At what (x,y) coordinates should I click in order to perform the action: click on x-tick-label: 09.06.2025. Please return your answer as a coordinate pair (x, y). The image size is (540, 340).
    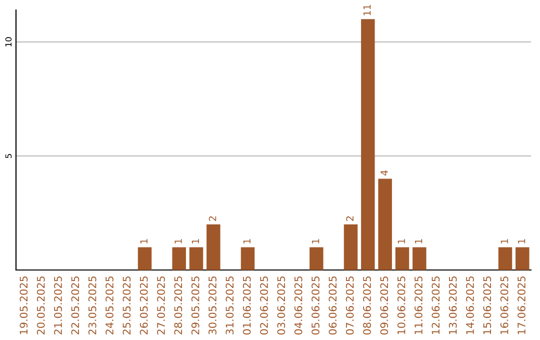
    Looking at the image, I should click on (384, 305).